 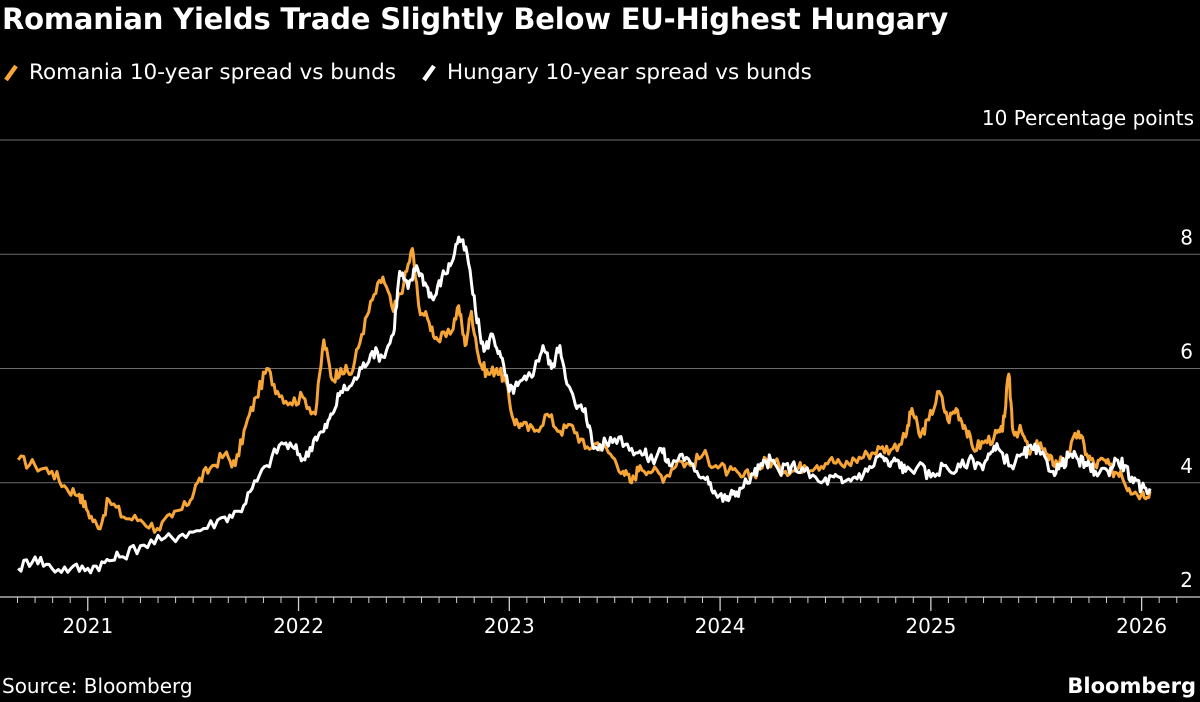 I want to click on legend-label-hungary: Hungary 10-year spread vs bunds, so click(x=629, y=72).